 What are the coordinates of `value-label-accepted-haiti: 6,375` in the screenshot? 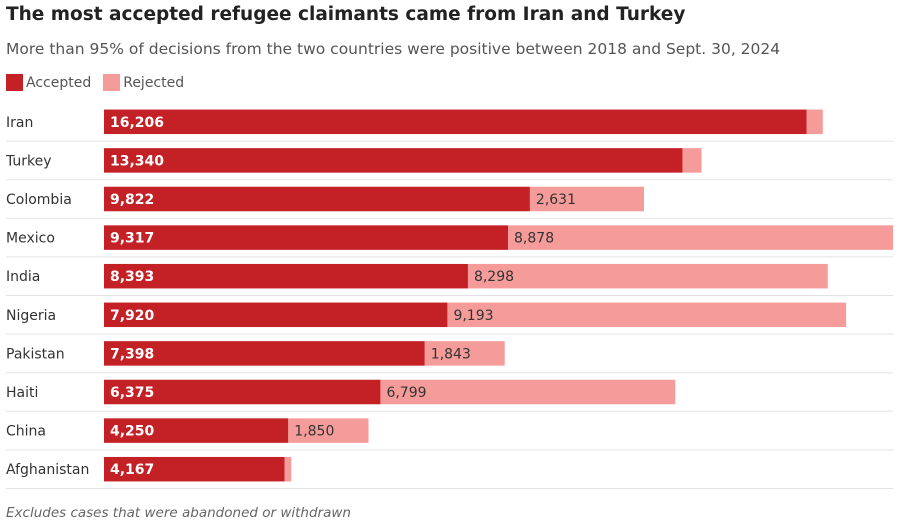 It's located at (132, 393).